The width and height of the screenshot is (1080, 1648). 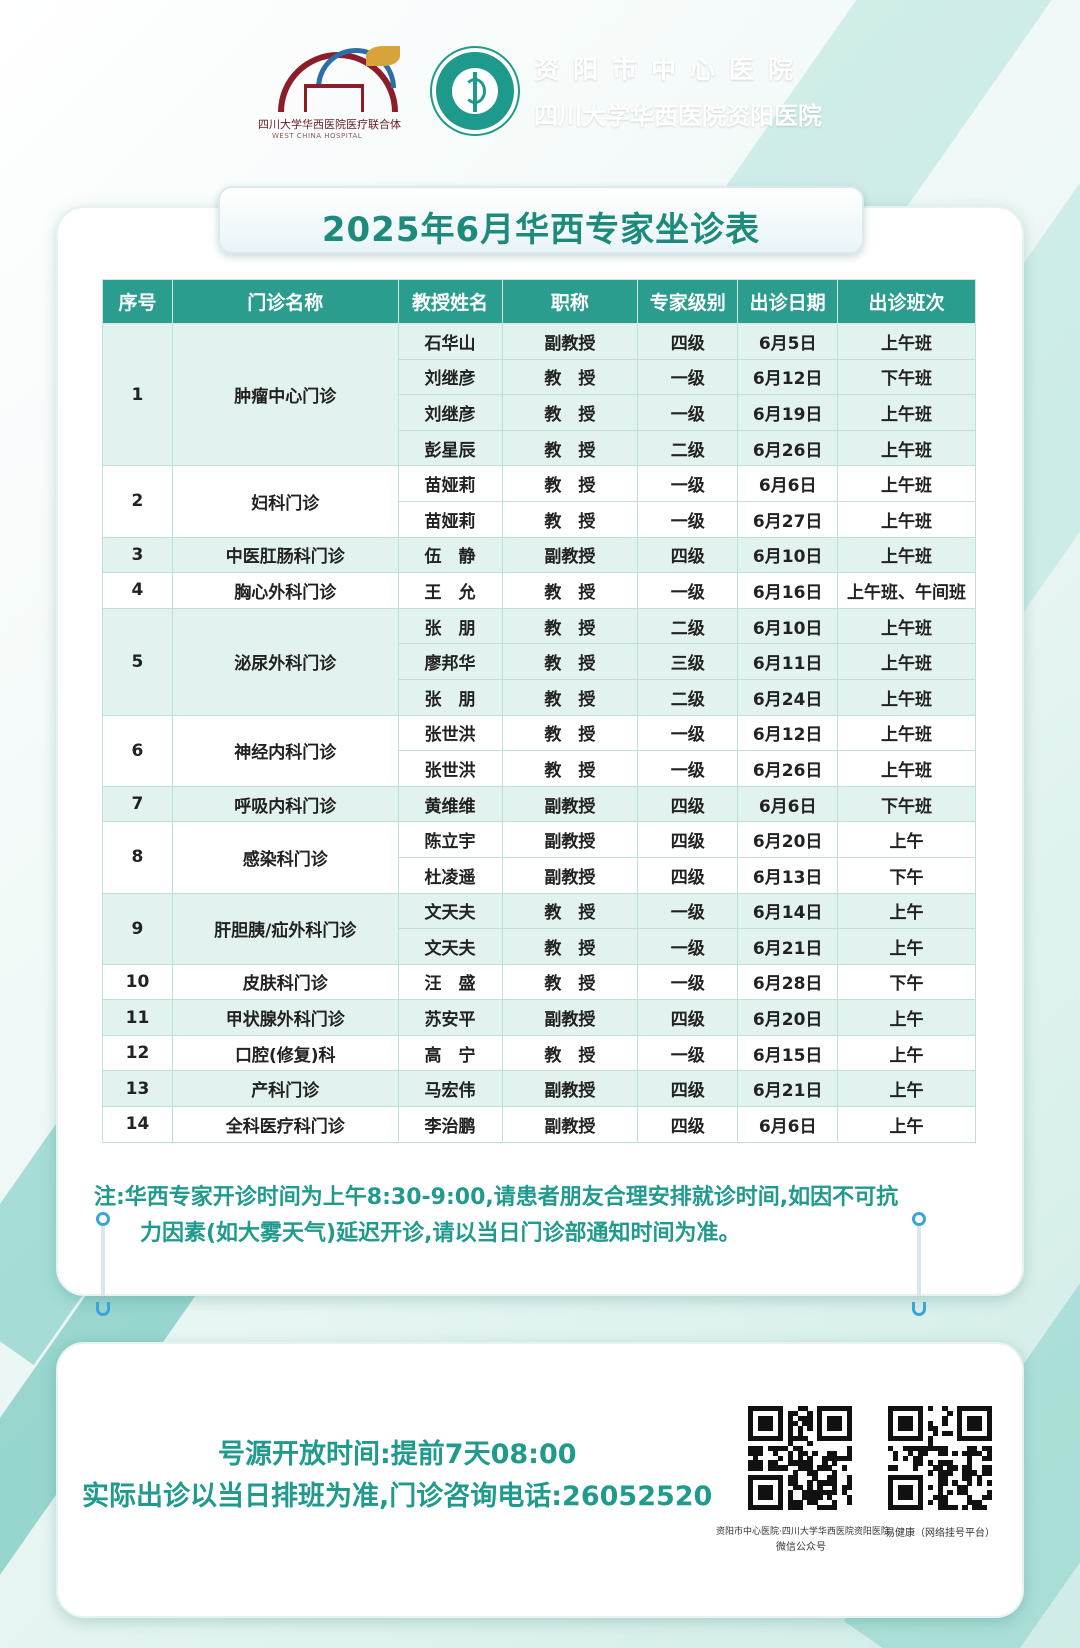 What do you see at coordinates (137, 1053) in the screenshot?
I see `cell-seq: 12` at bounding box center [137, 1053].